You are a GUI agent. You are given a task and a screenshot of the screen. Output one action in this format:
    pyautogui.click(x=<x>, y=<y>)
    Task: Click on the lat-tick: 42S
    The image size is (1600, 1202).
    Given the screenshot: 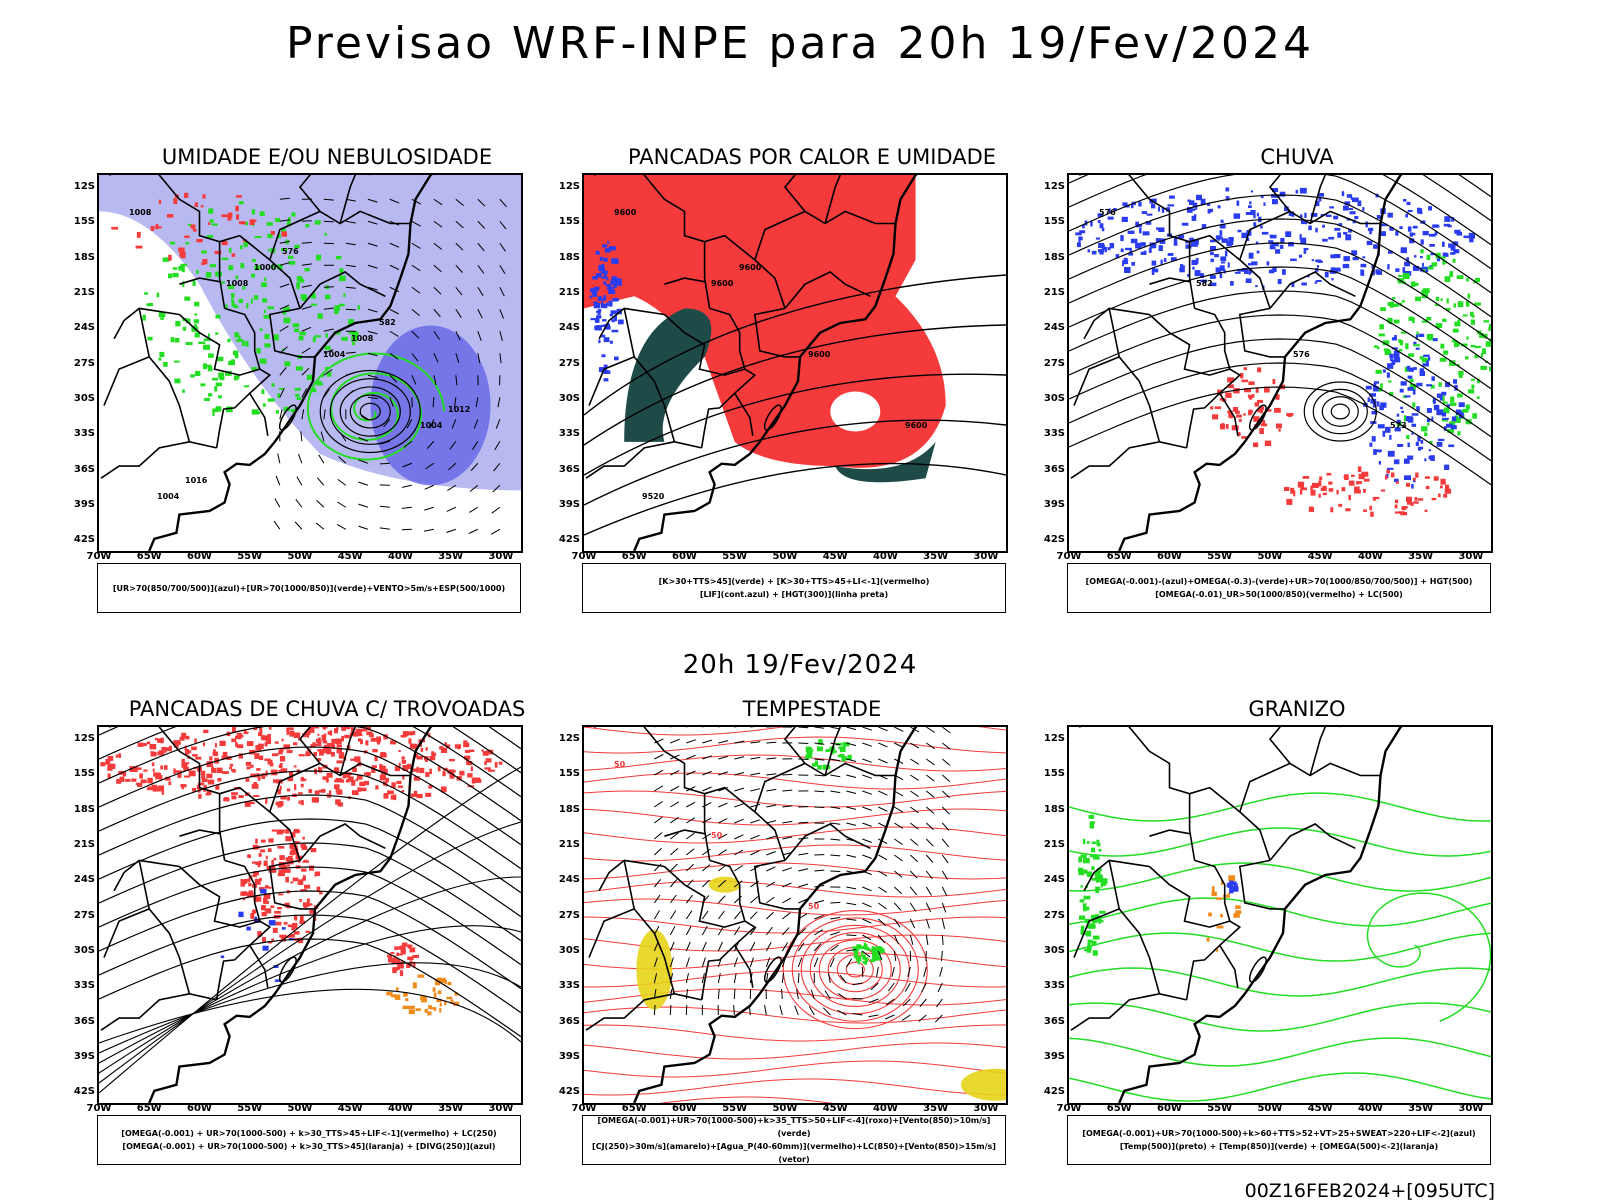 What is the action you would take?
    pyautogui.click(x=80, y=539)
    